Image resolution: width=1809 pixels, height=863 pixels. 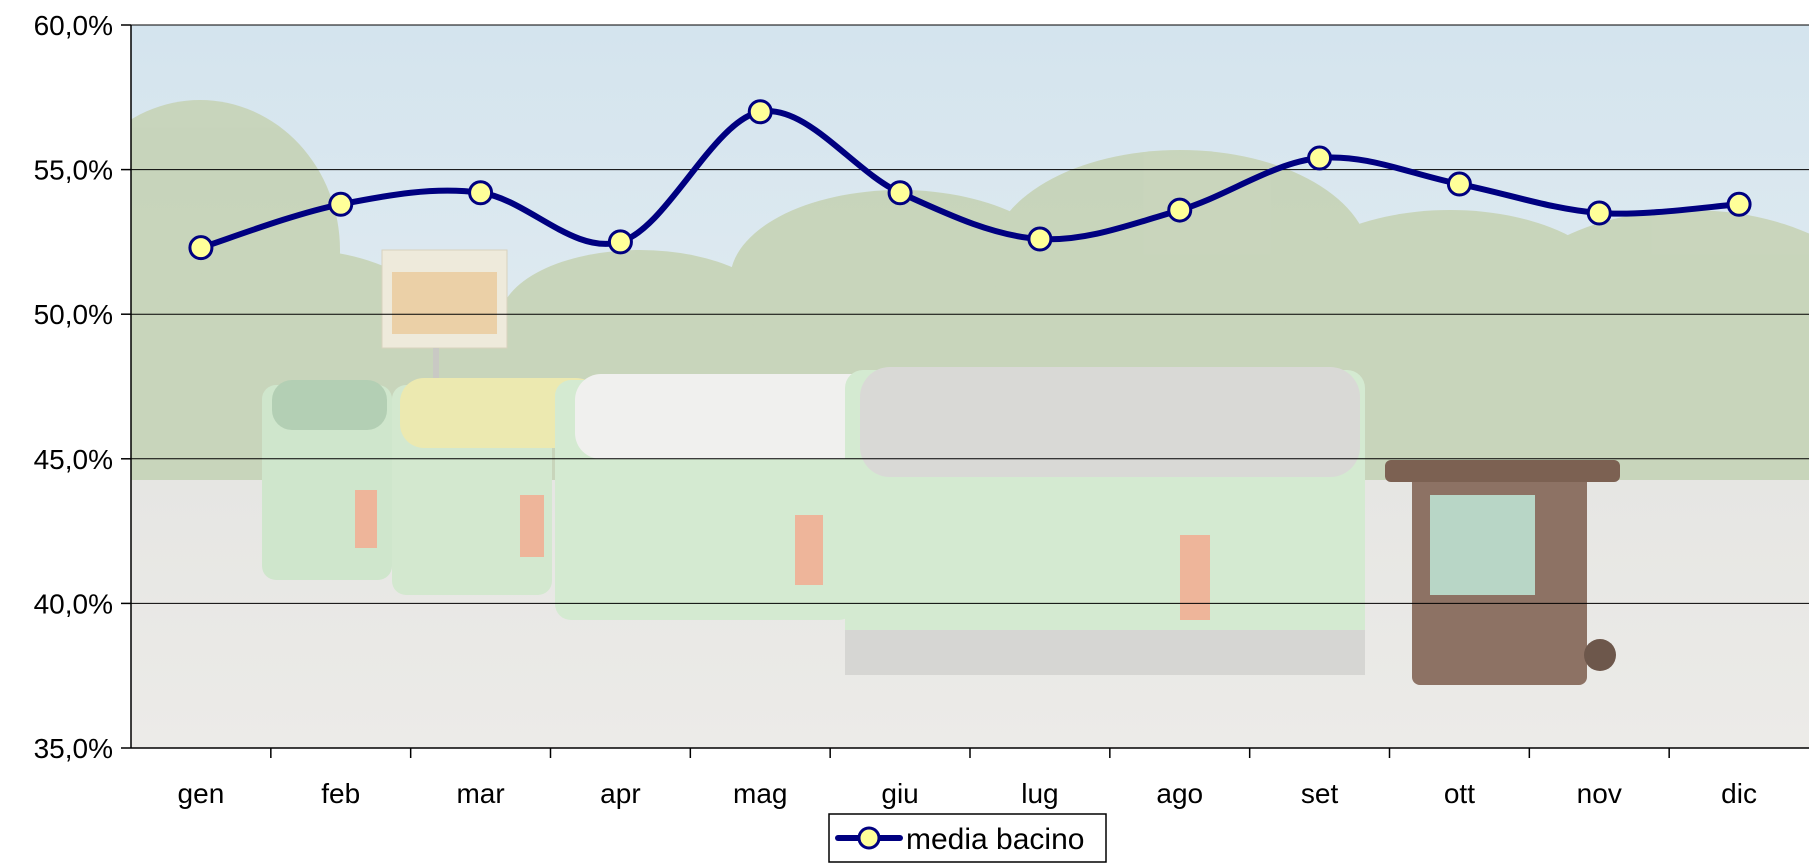 I want to click on x-tick-label: ott, so click(x=1459, y=793).